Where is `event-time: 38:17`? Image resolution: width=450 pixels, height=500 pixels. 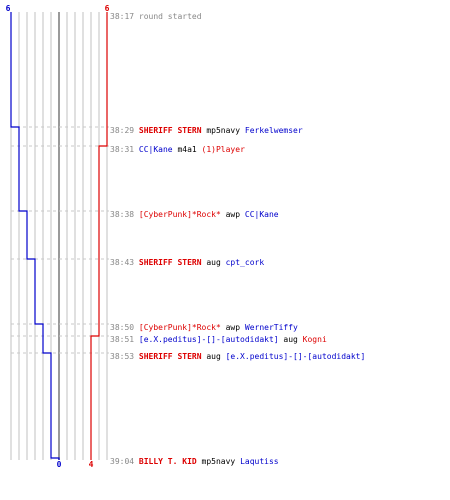 event-time: 38:17 is located at coordinates (124, 16).